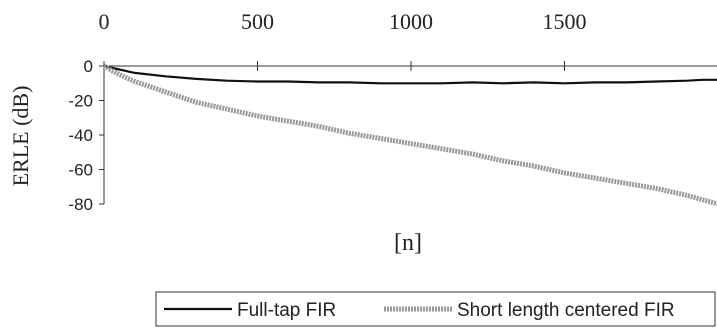 The height and width of the screenshot is (328, 717). I want to click on x-tick-labels: 0 500 1000 1500, so click(343, 21).